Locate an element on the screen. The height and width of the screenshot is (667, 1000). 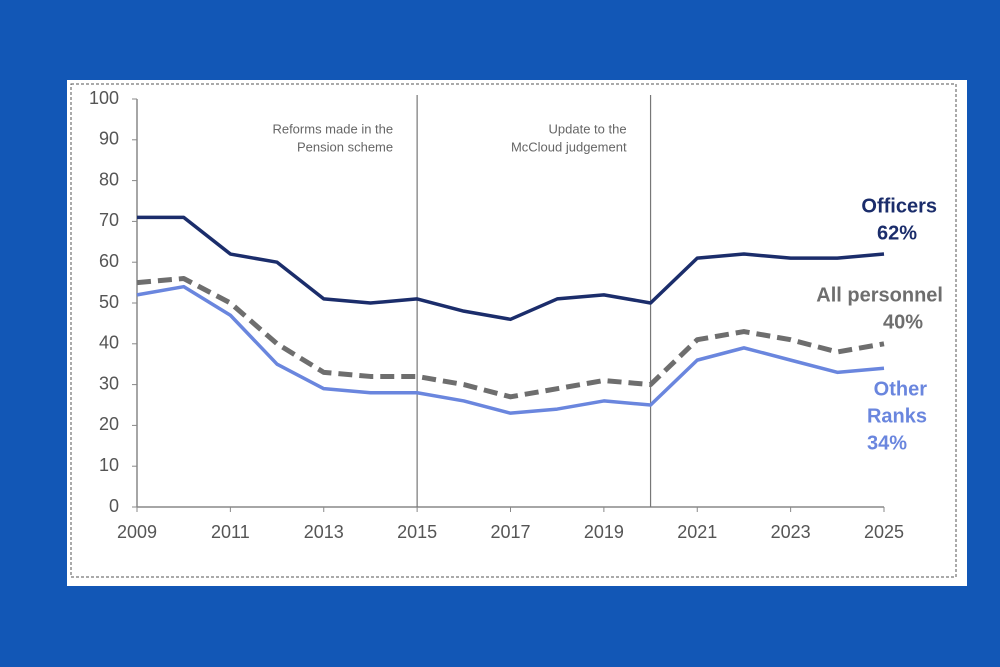
series-label: Officers is located at coordinates (899, 206).